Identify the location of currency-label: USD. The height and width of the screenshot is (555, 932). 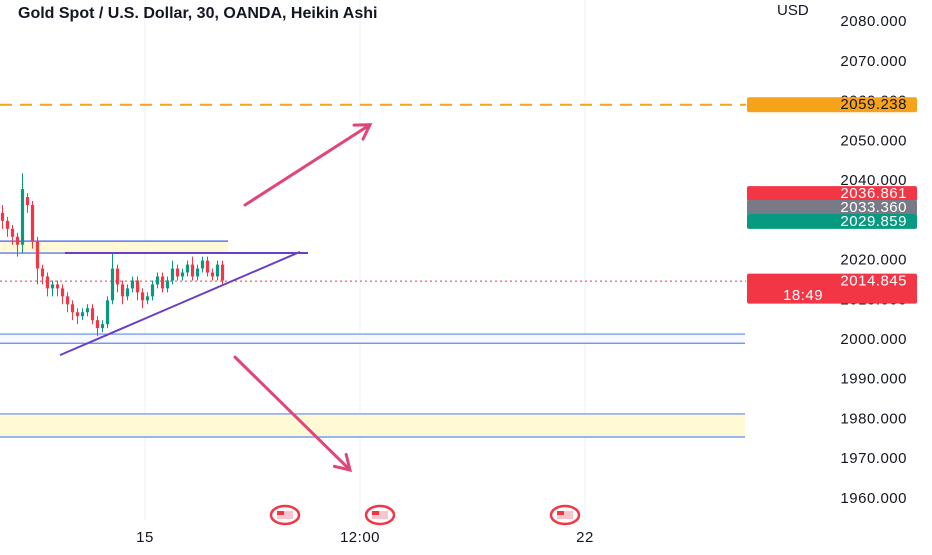
(793, 10).